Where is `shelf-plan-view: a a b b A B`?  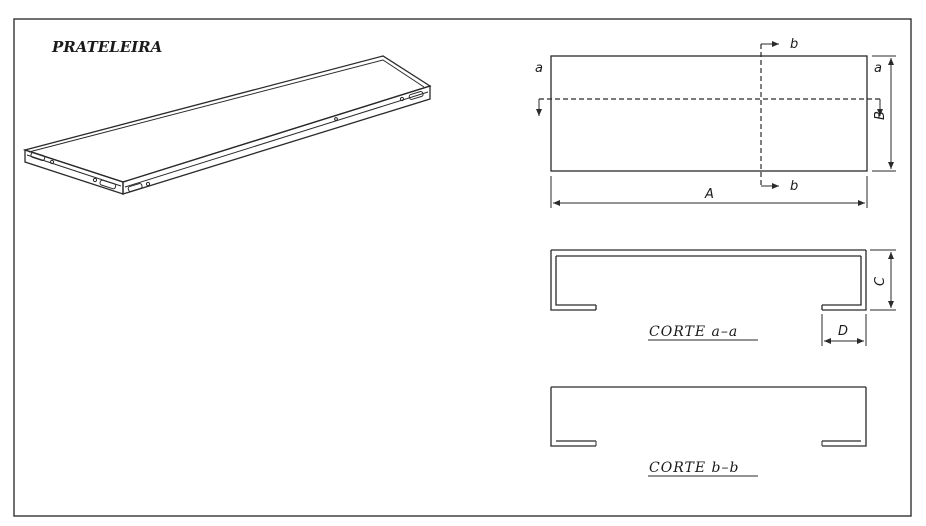 shelf-plan-view: a a b b A B is located at coordinates (715, 122).